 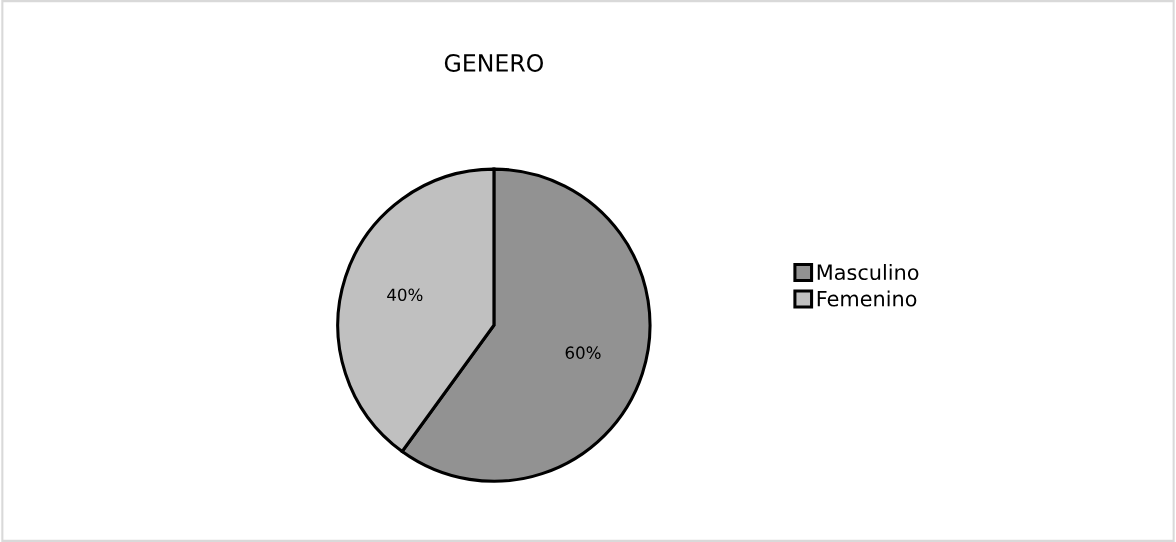 I want to click on legend-label: Femenino, so click(x=867, y=298).